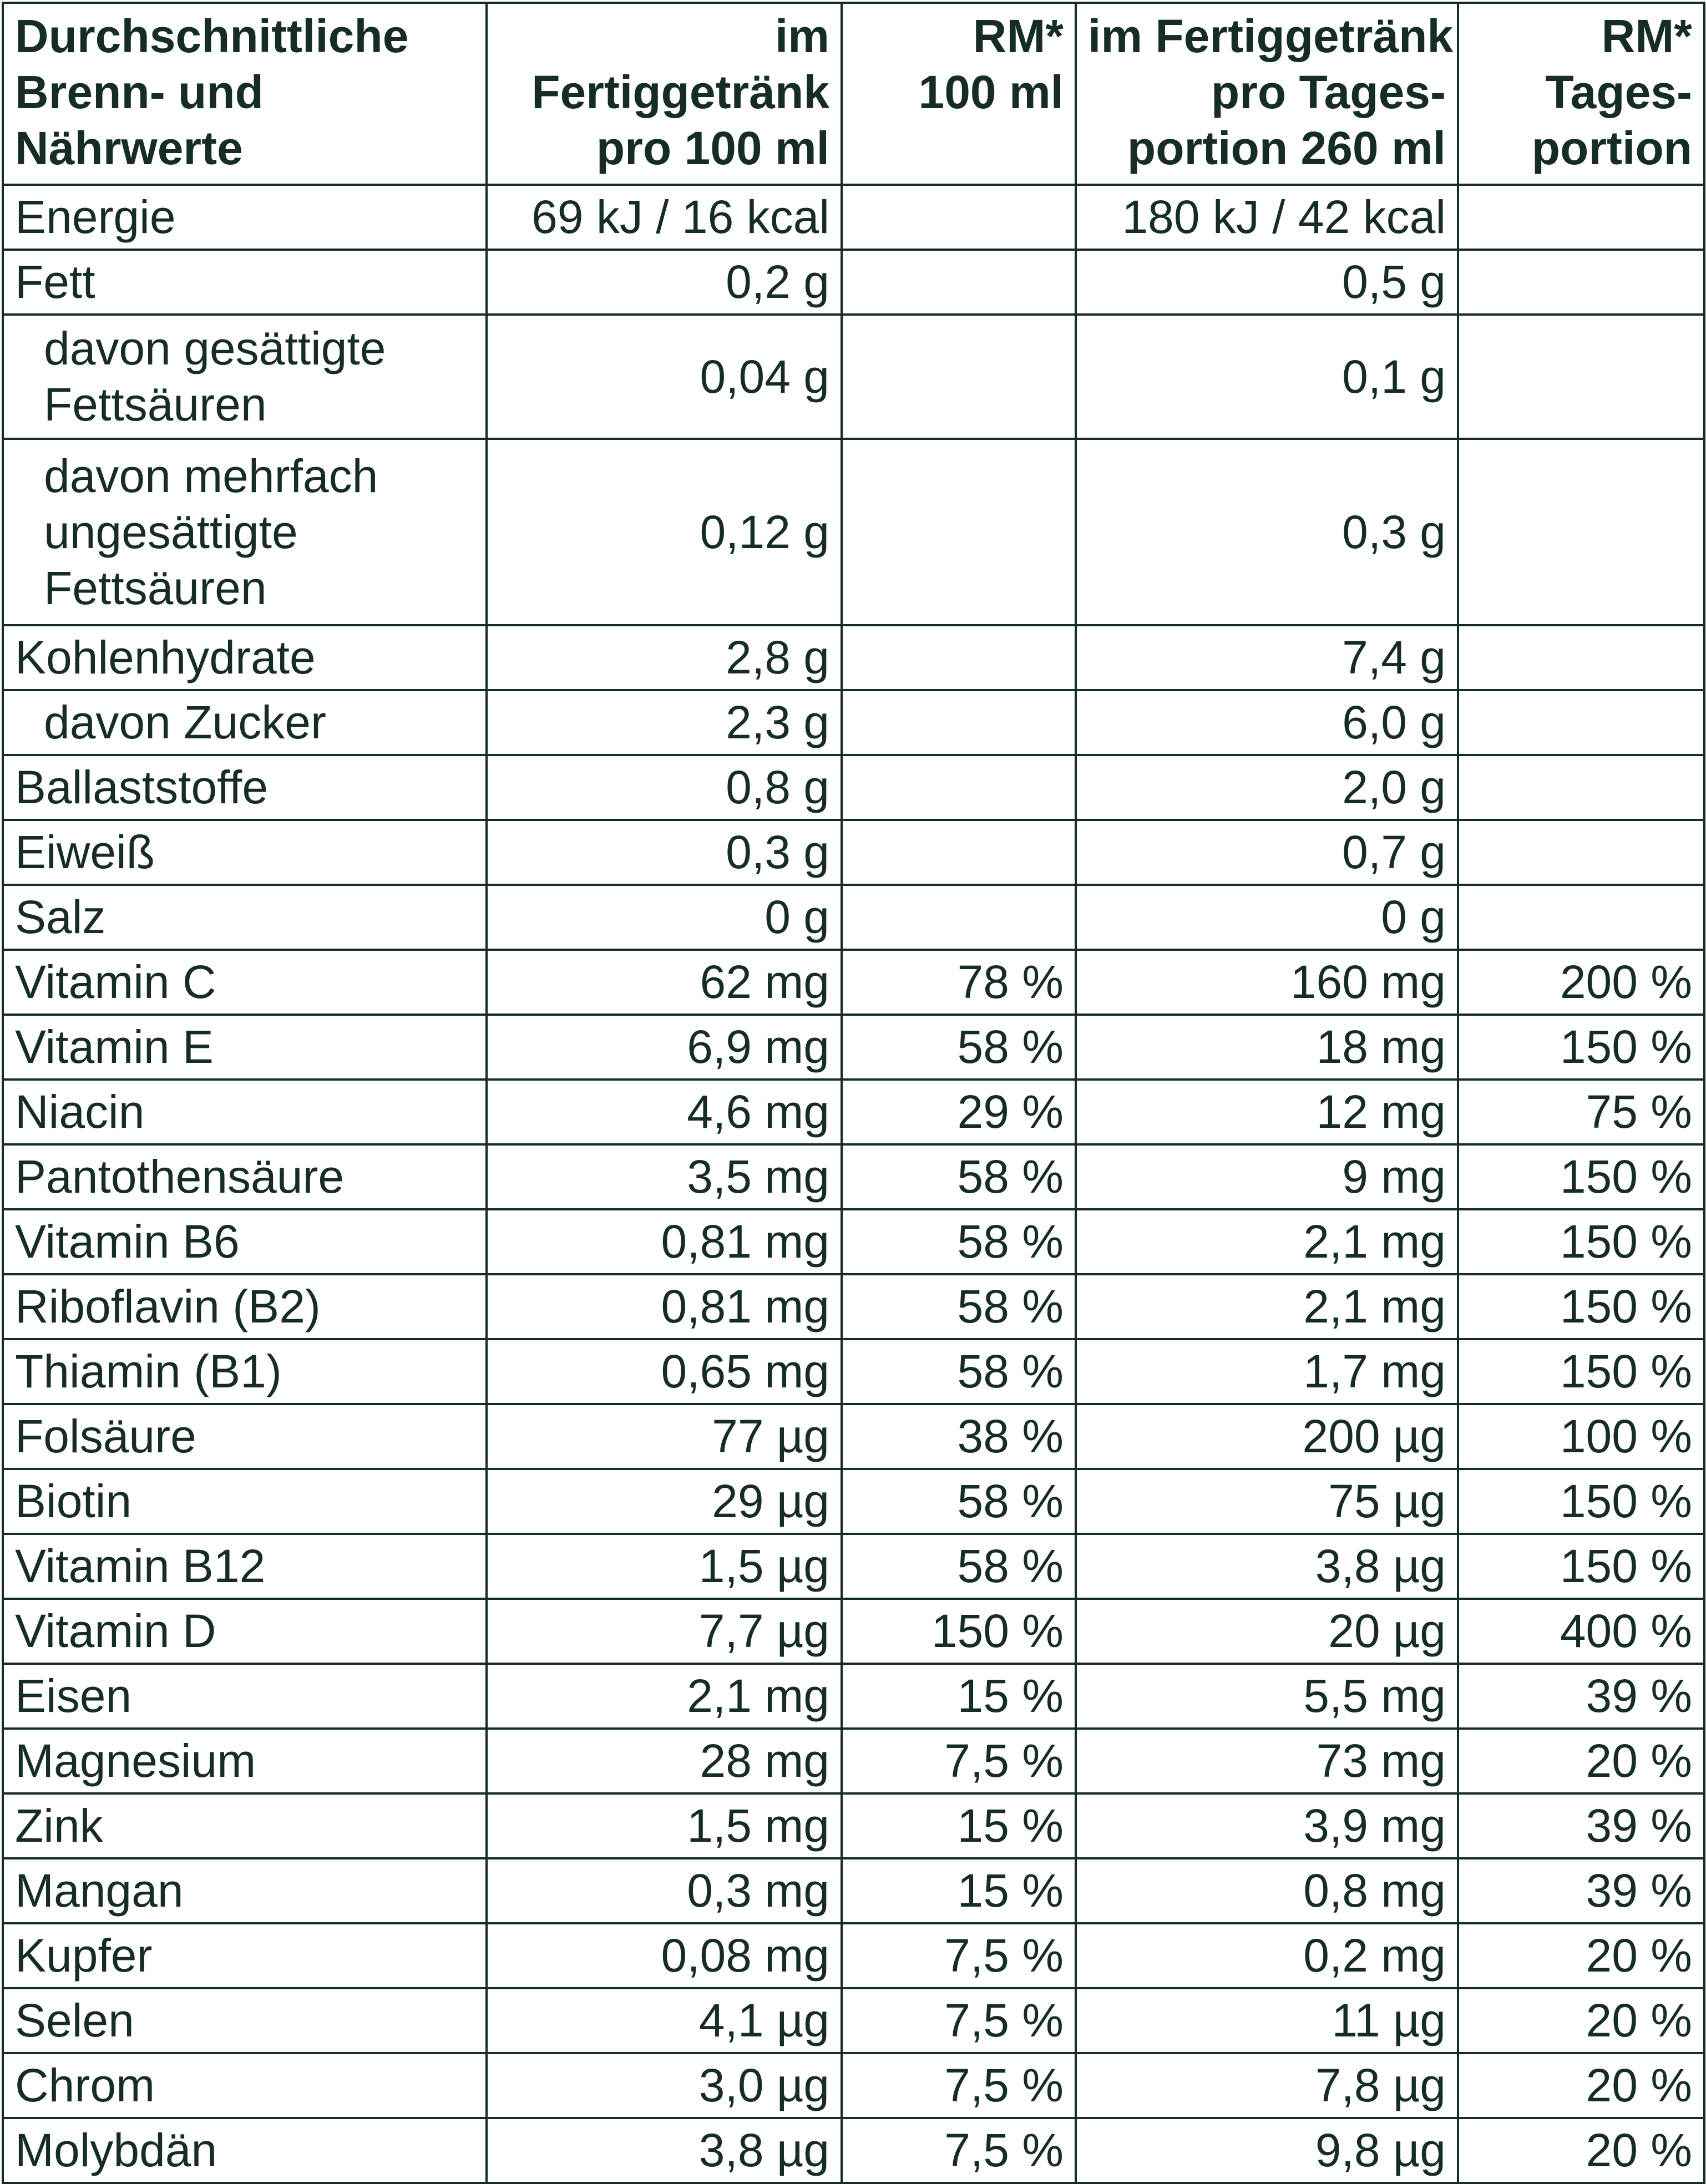 The width and height of the screenshot is (1706, 2184). I want to click on value-per-100ml: 0 g, so click(664, 917).